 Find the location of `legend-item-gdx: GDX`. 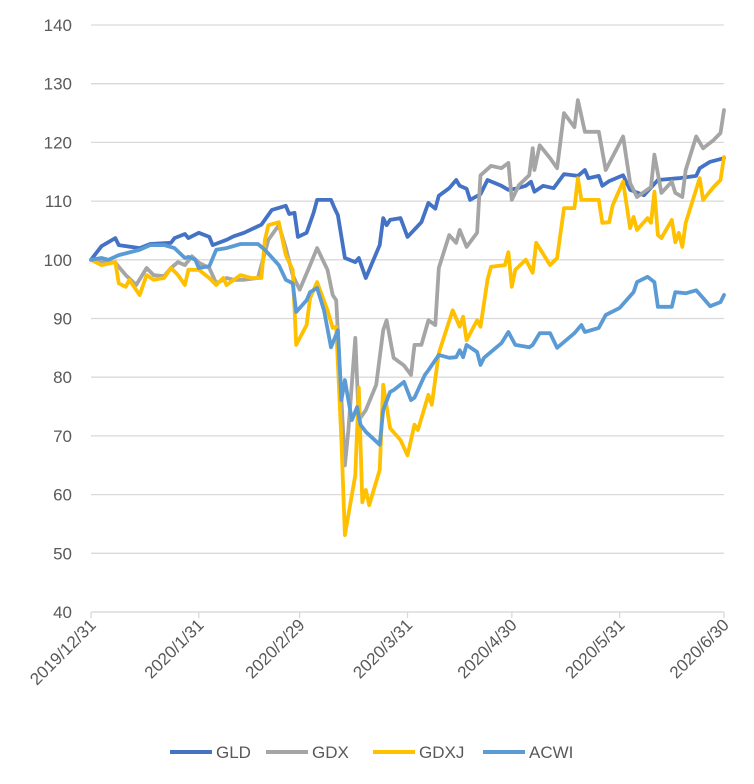

legend-item-gdx: GDX is located at coordinates (307, 752).